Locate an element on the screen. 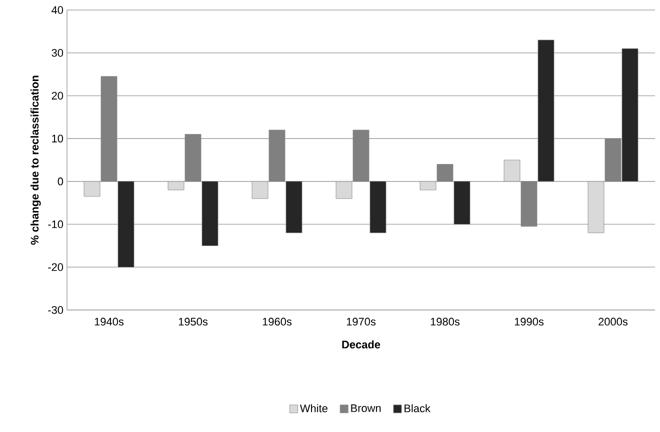 The height and width of the screenshot is (432, 660). y-tick-label: -20 is located at coordinates (56, 267).